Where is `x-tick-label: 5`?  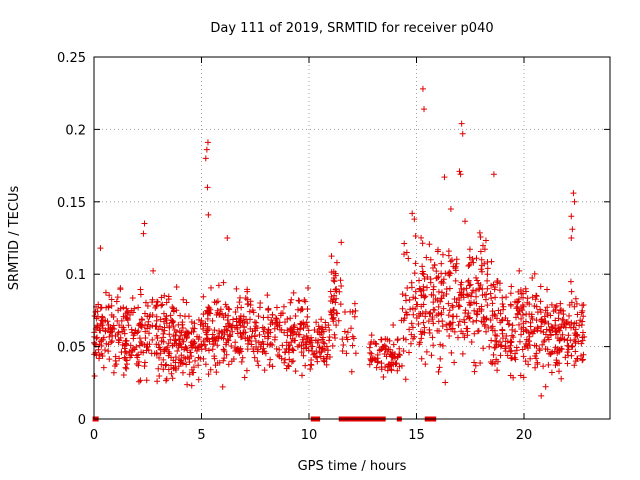 x-tick-label: 5 is located at coordinates (201, 435).